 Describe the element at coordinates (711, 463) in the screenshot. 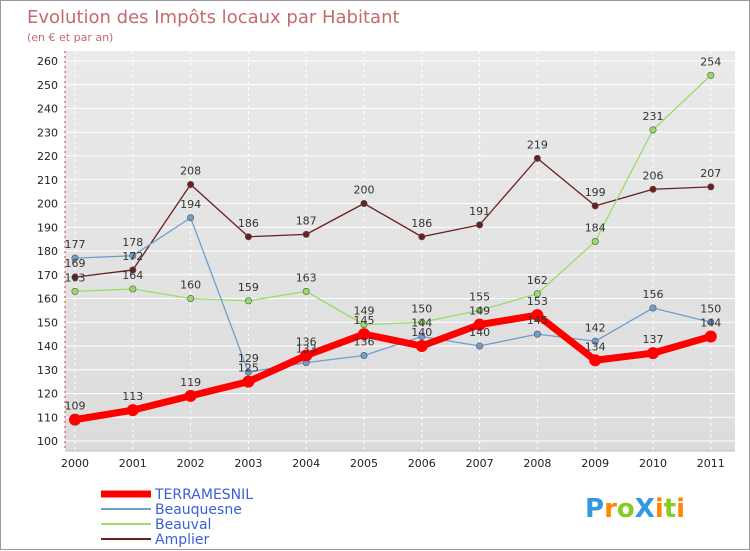

I see `x-tick-label: 2011` at that location.